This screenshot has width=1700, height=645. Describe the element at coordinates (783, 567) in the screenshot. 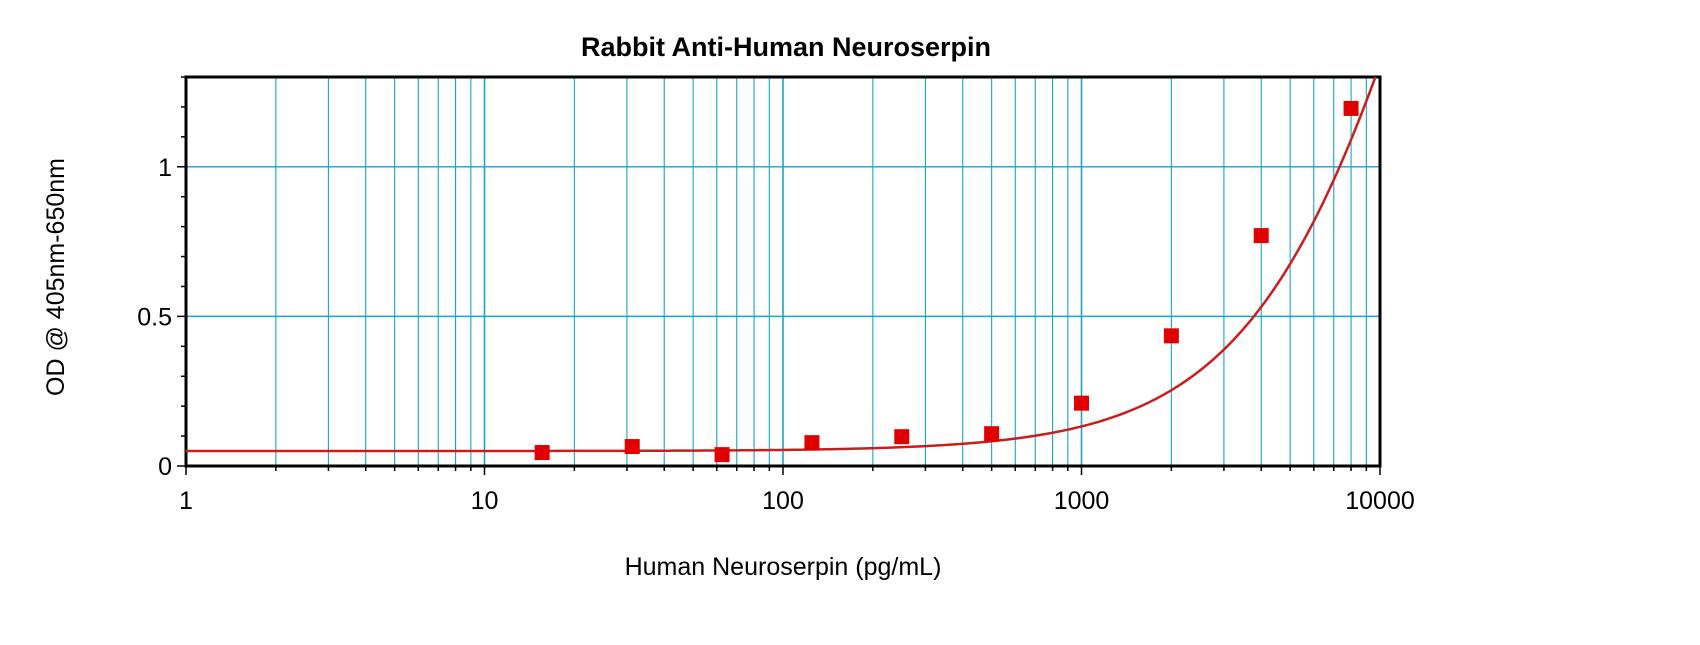

I see `x-axis-label: Human Neuroserpin (pg/mL)` at that location.